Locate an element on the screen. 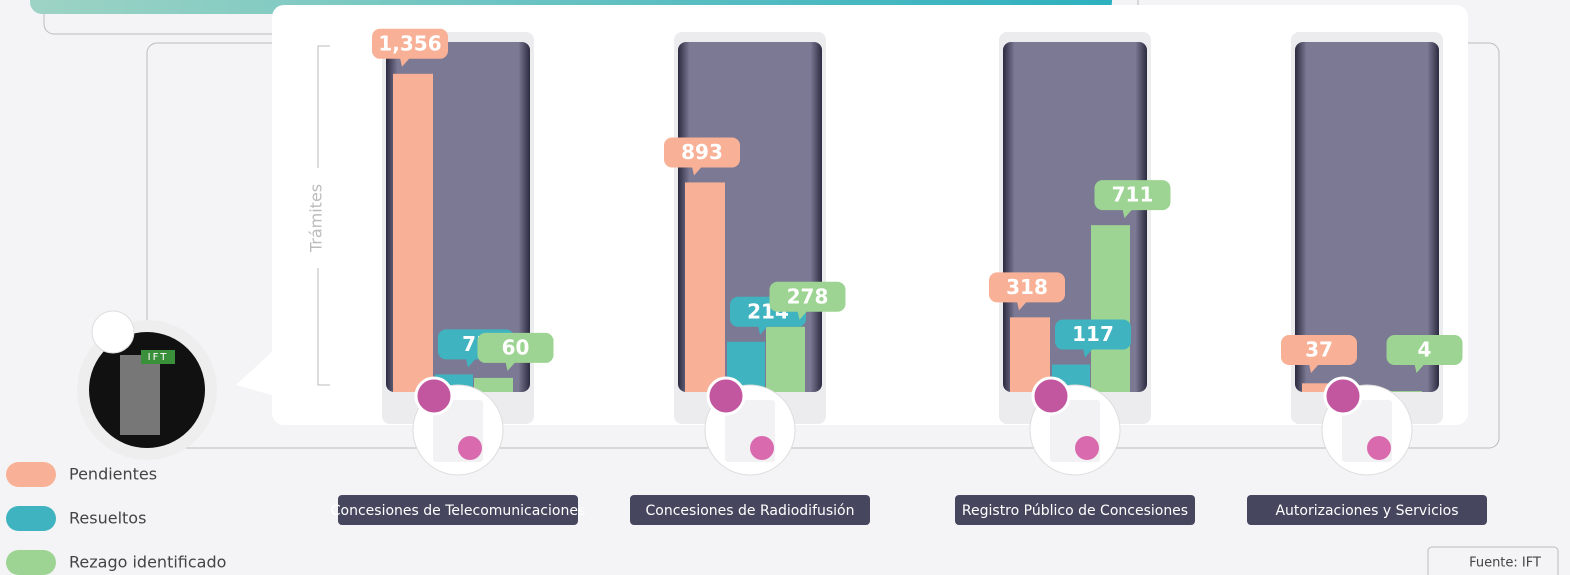 Image resolution: width=1570 pixels, height=575 pixels. value-label: 711 is located at coordinates (1133, 195).